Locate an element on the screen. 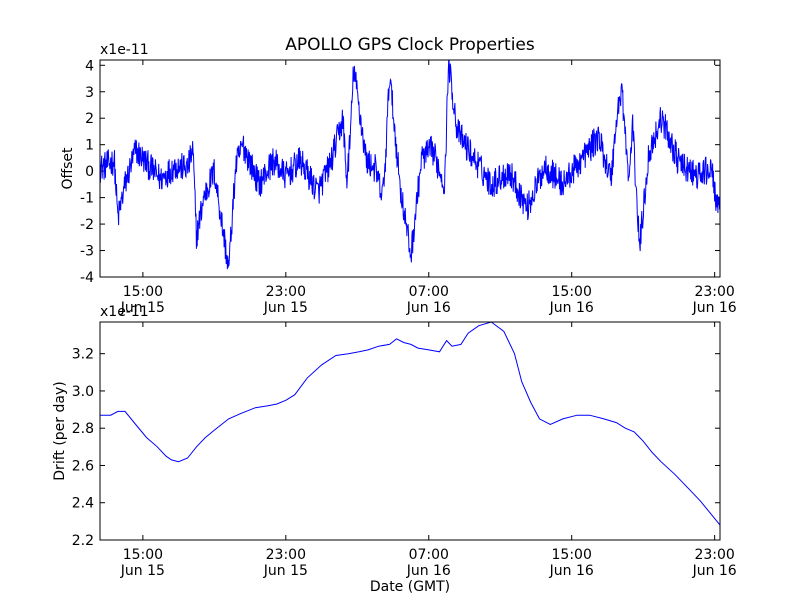 The width and height of the screenshot is (800, 604). y-tick-label: -4 is located at coordinates (87, 278).